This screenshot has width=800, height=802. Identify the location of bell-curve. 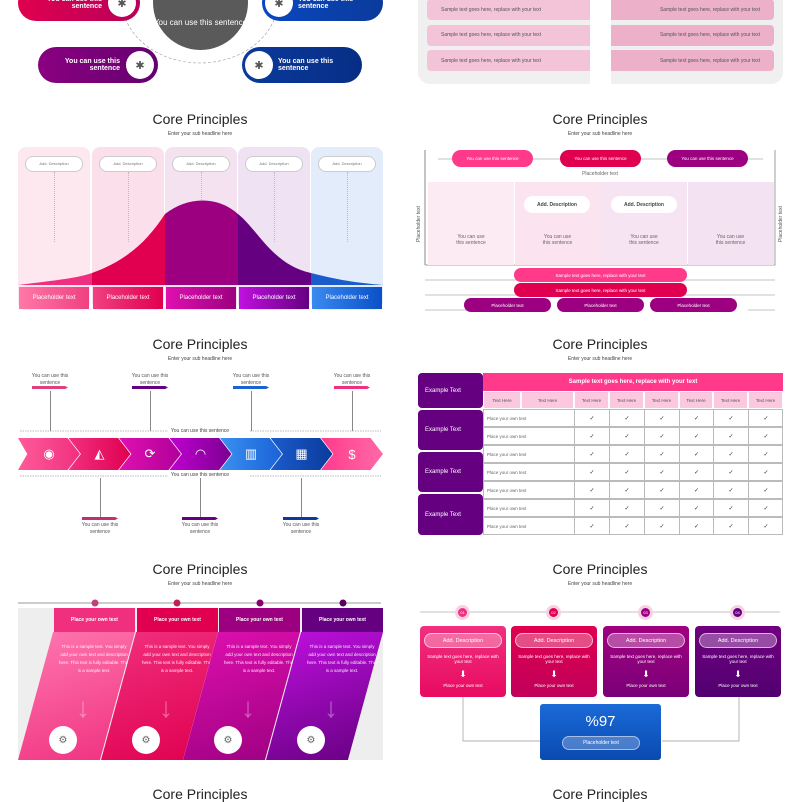
(200, 242).